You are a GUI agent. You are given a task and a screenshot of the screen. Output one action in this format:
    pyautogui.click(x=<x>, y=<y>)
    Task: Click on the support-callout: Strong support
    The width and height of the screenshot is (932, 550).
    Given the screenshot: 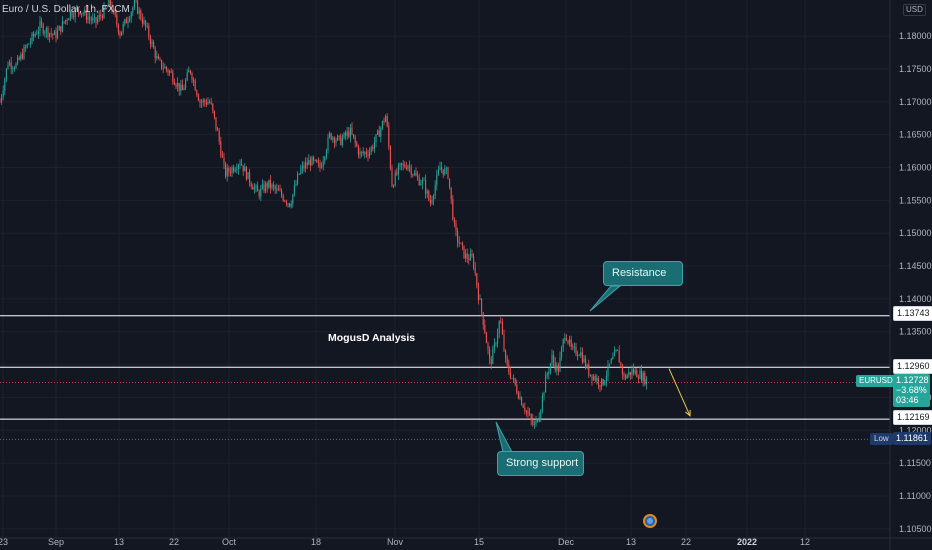 What is the action you would take?
    pyautogui.click(x=540, y=463)
    